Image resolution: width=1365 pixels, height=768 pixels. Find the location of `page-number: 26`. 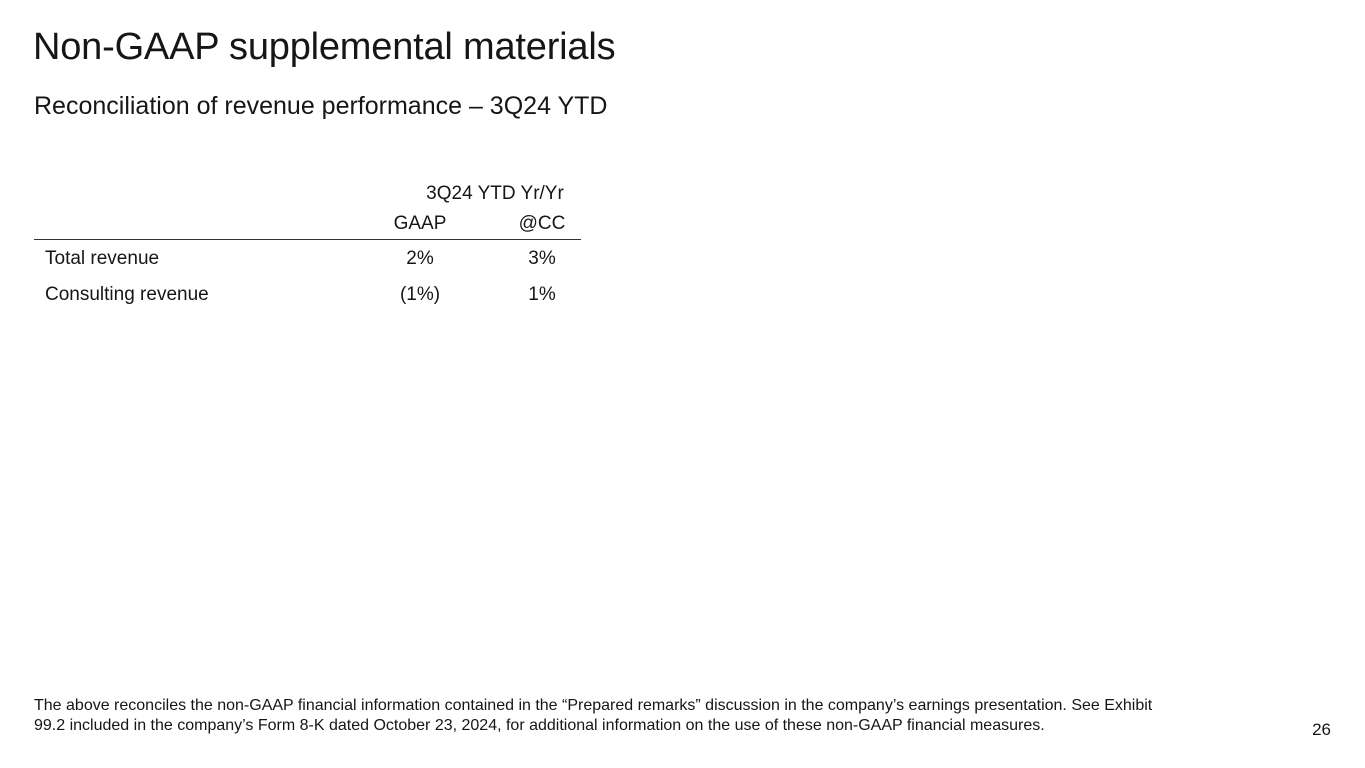

page-number: 26 is located at coordinates (1321, 729).